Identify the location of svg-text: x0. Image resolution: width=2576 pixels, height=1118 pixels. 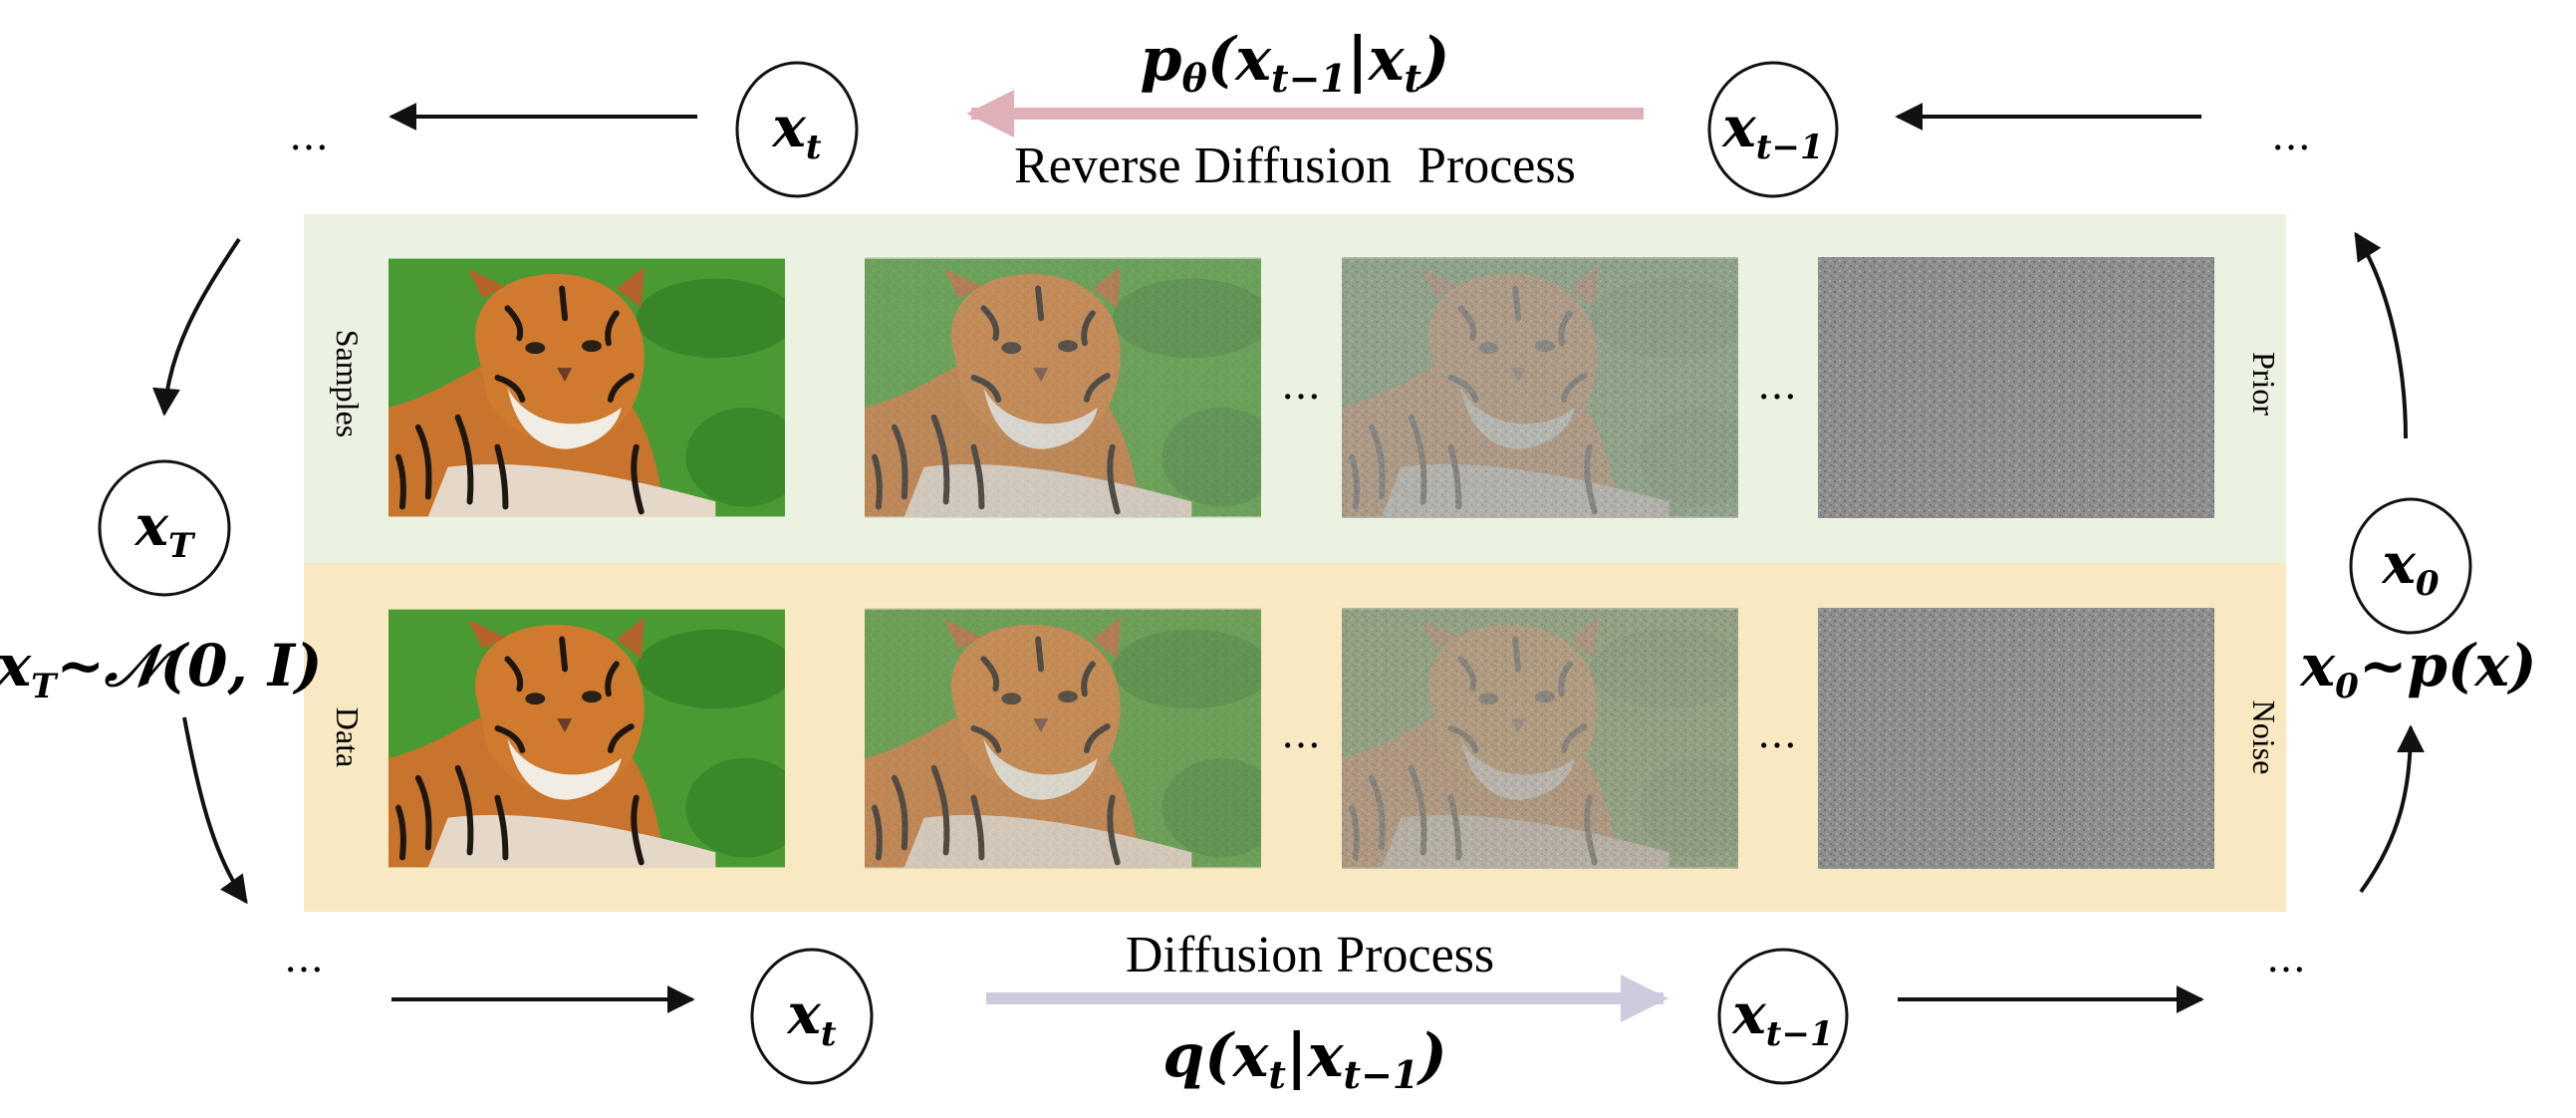
(2410, 567).